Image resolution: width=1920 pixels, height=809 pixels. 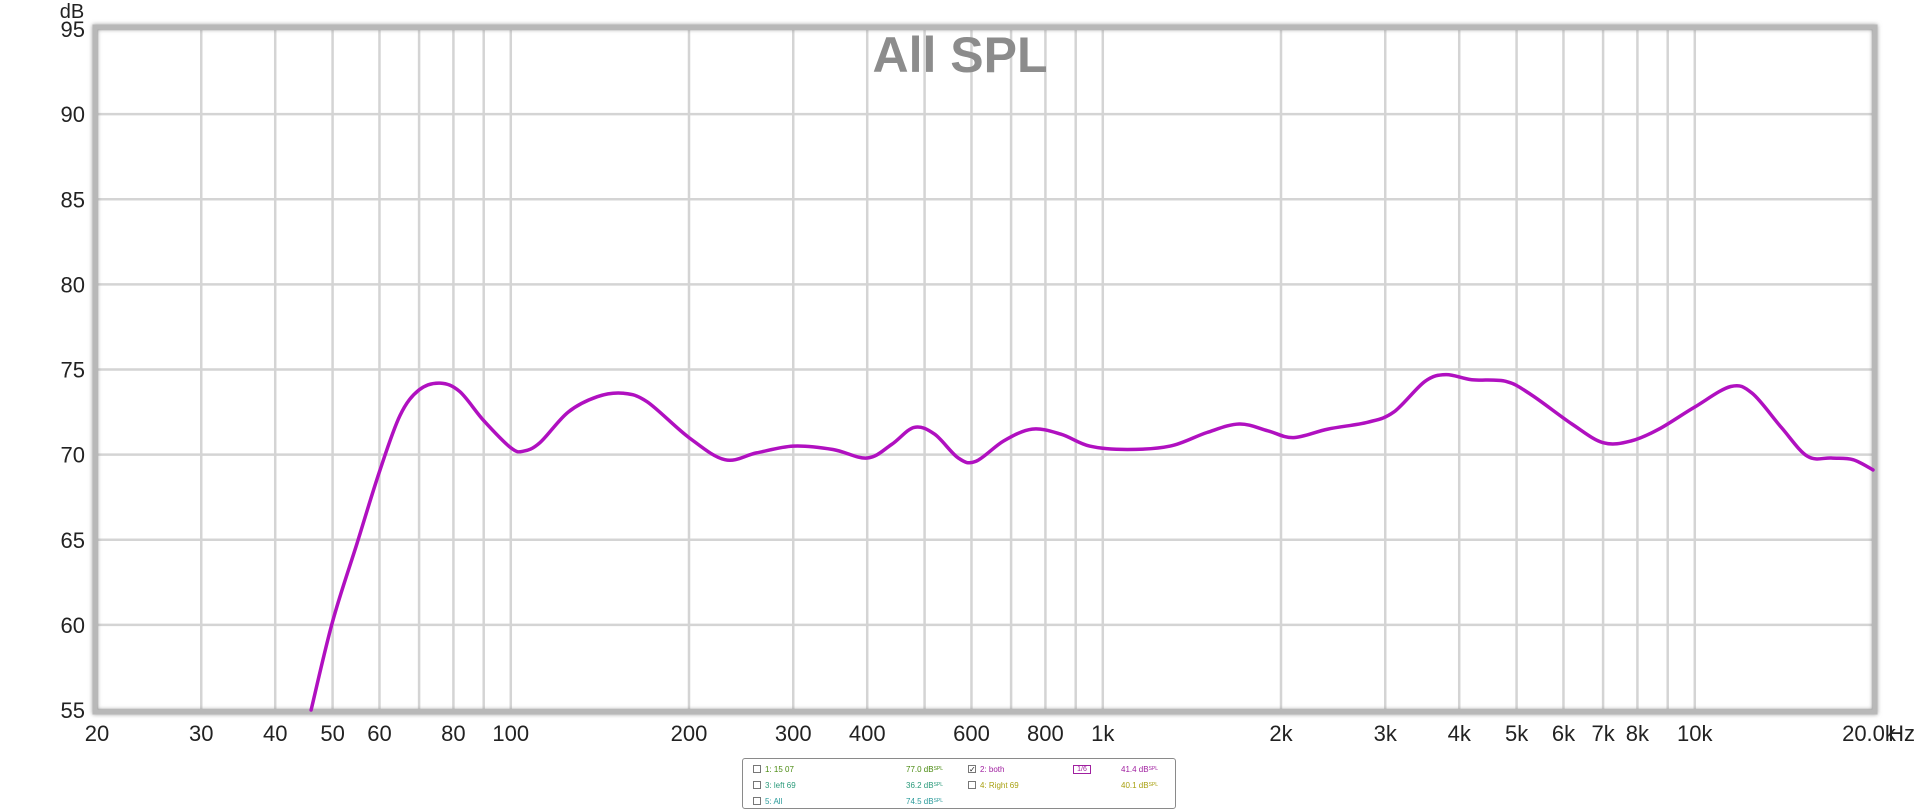 I want to click on legend-item: ✓ 2: both, so click(x=986, y=769).